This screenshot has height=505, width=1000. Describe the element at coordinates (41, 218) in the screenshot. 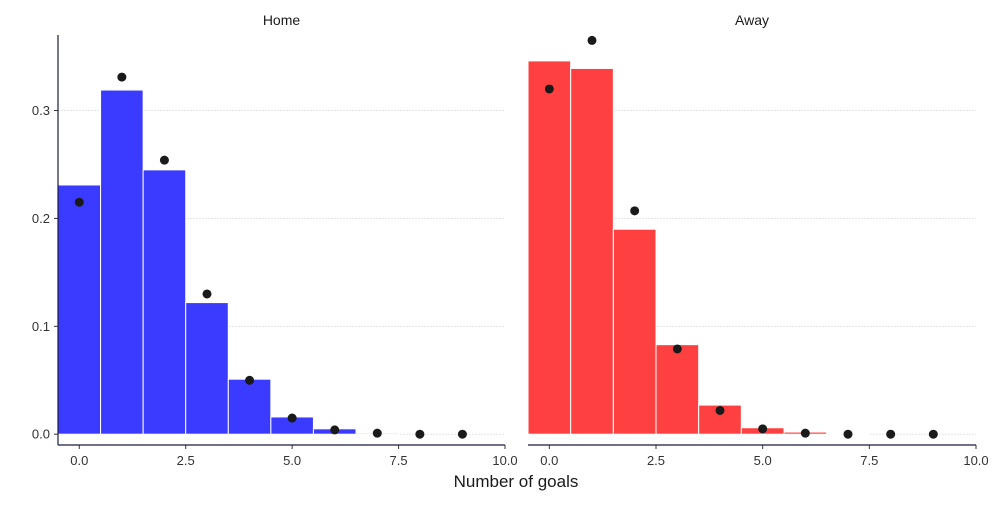

I see `y-tick-label: 0.2` at that location.